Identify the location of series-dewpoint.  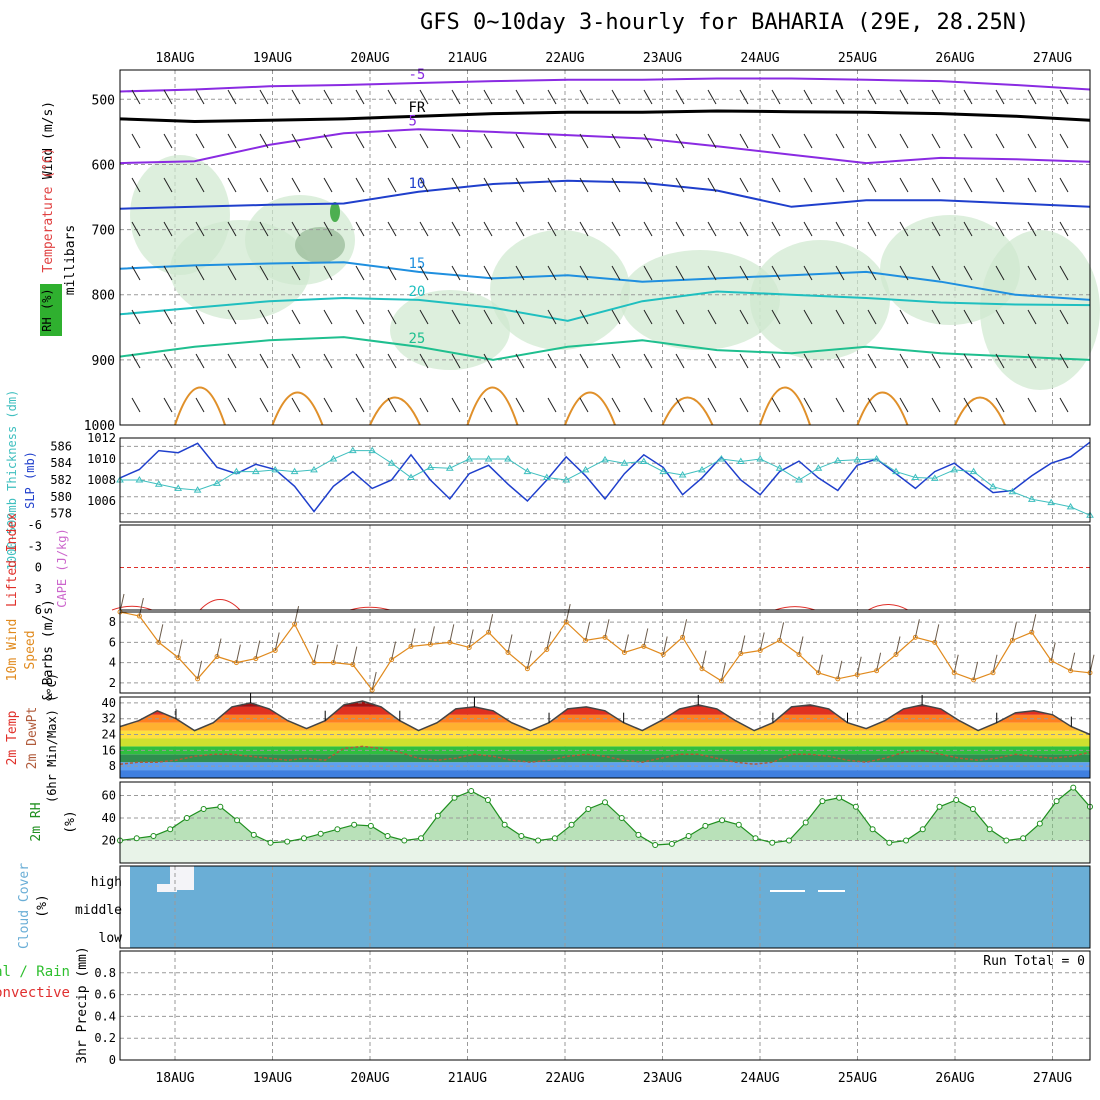
(605, 755).